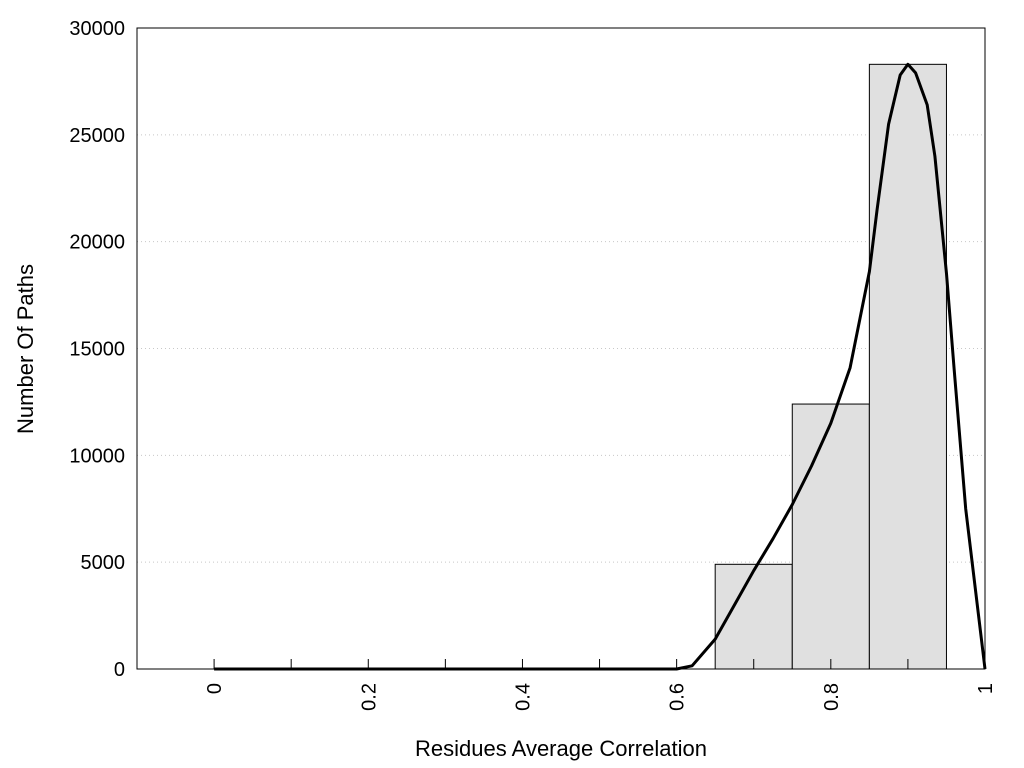 Image resolution: width=1024 pixels, height=768 pixels. Describe the element at coordinates (523, 697) in the screenshot. I see `x-tick-label: 0.4` at that location.